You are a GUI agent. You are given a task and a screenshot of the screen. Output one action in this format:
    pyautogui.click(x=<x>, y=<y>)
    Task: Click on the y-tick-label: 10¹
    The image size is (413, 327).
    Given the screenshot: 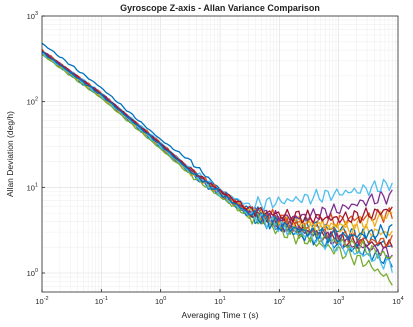 What is the action you would take?
    pyautogui.click(x=32, y=187)
    